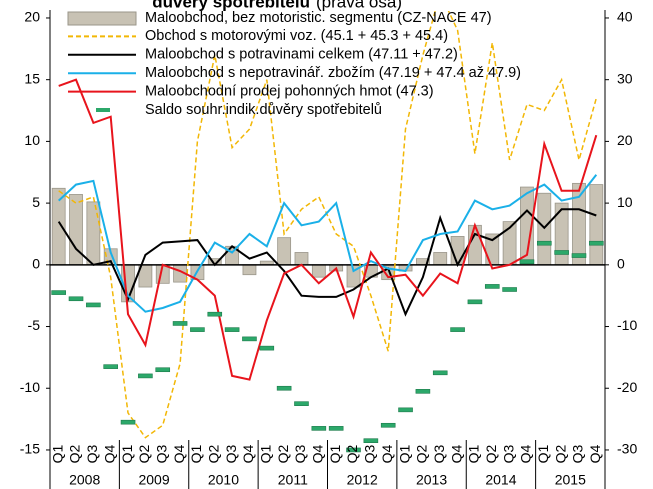 Image resolution: width=653 pixels, height=489 pixels. I want to click on year-label: 2014, so click(500, 480).